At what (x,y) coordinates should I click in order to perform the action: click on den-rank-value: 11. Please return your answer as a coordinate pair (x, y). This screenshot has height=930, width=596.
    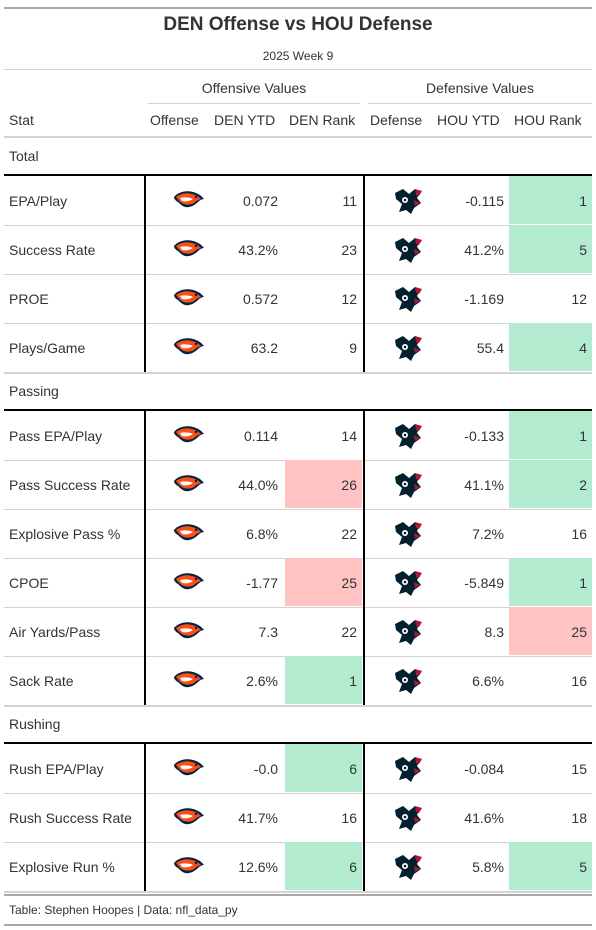
    Looking at the image, I should click on (349, 201).